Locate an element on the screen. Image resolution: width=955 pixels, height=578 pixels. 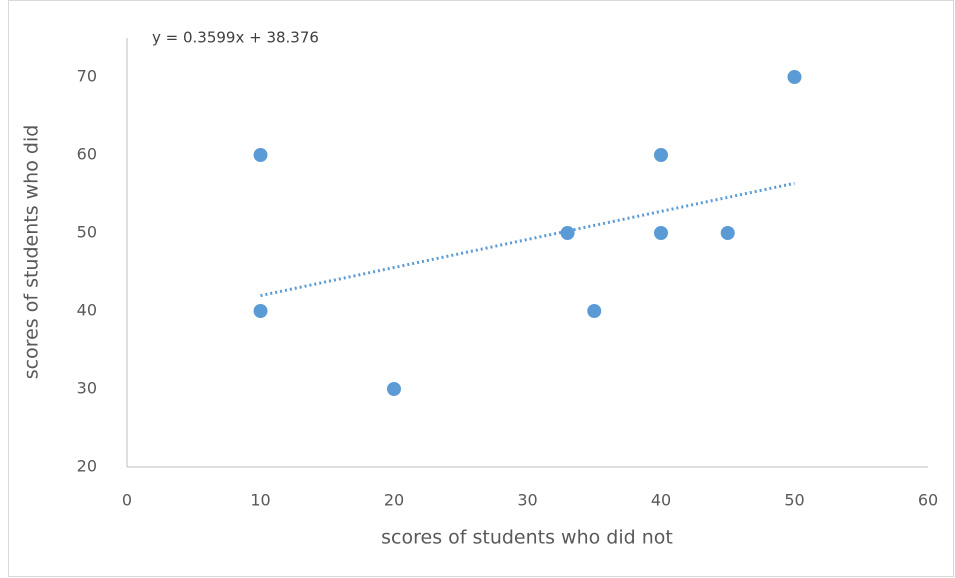
x-tick-label: 50 is located at coordinates (794, 500).